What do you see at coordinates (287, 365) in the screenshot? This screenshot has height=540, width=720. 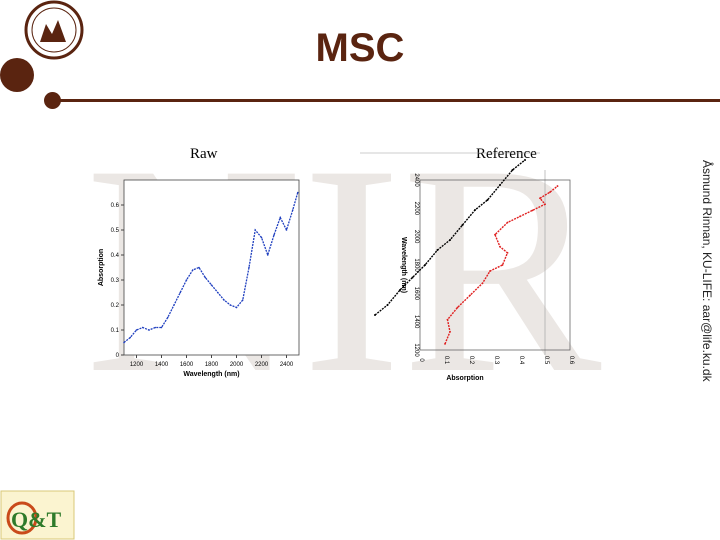 I see `raw-x-tick-label: 2400` at bounding box center [287, 365].